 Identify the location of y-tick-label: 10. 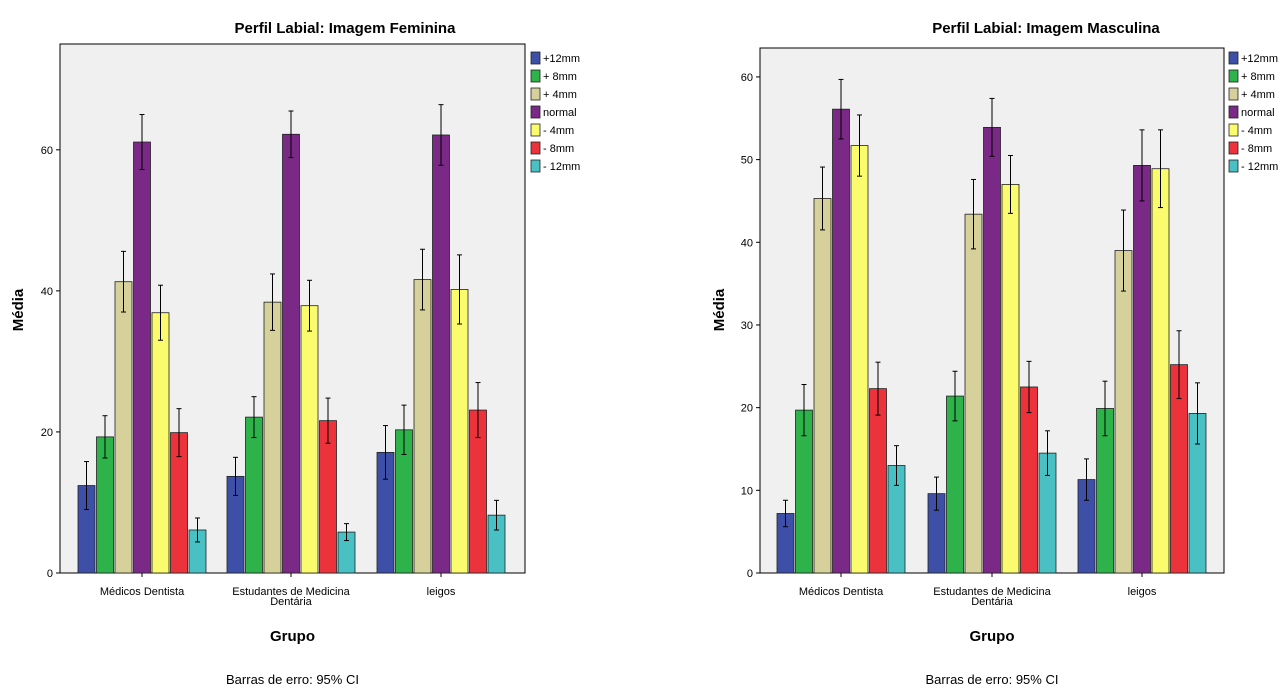
(747, 491).